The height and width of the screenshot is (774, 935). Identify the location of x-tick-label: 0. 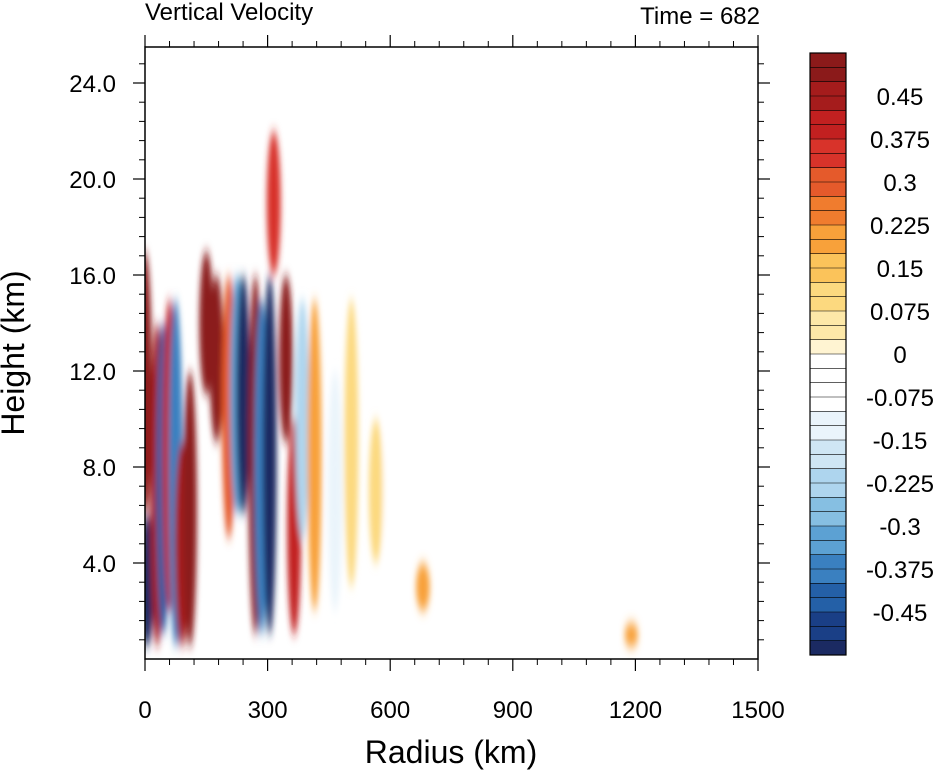
(144, 710).